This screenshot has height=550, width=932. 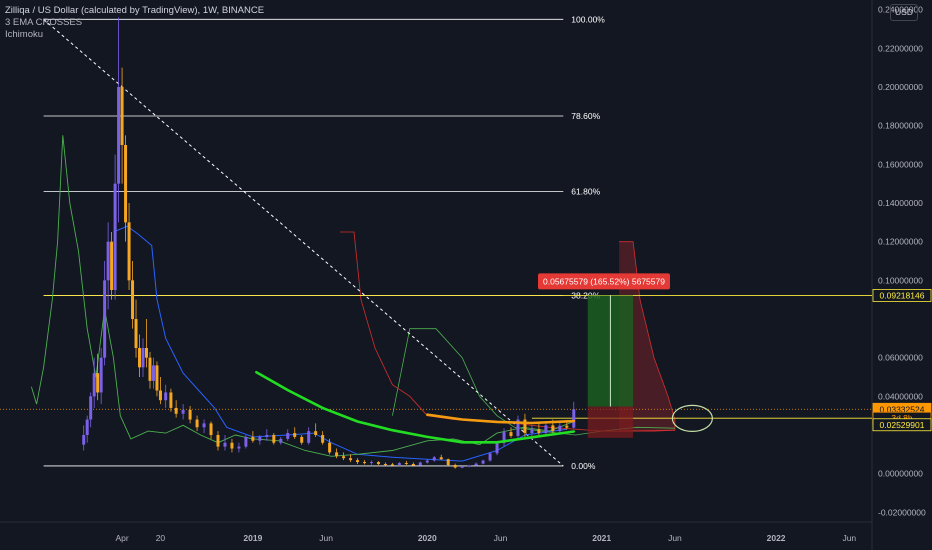 What do you see at coordinates (900, 126) in the screenshot?
I see `y-tick-label: 0.18000000` at bounding box center [900, 126].